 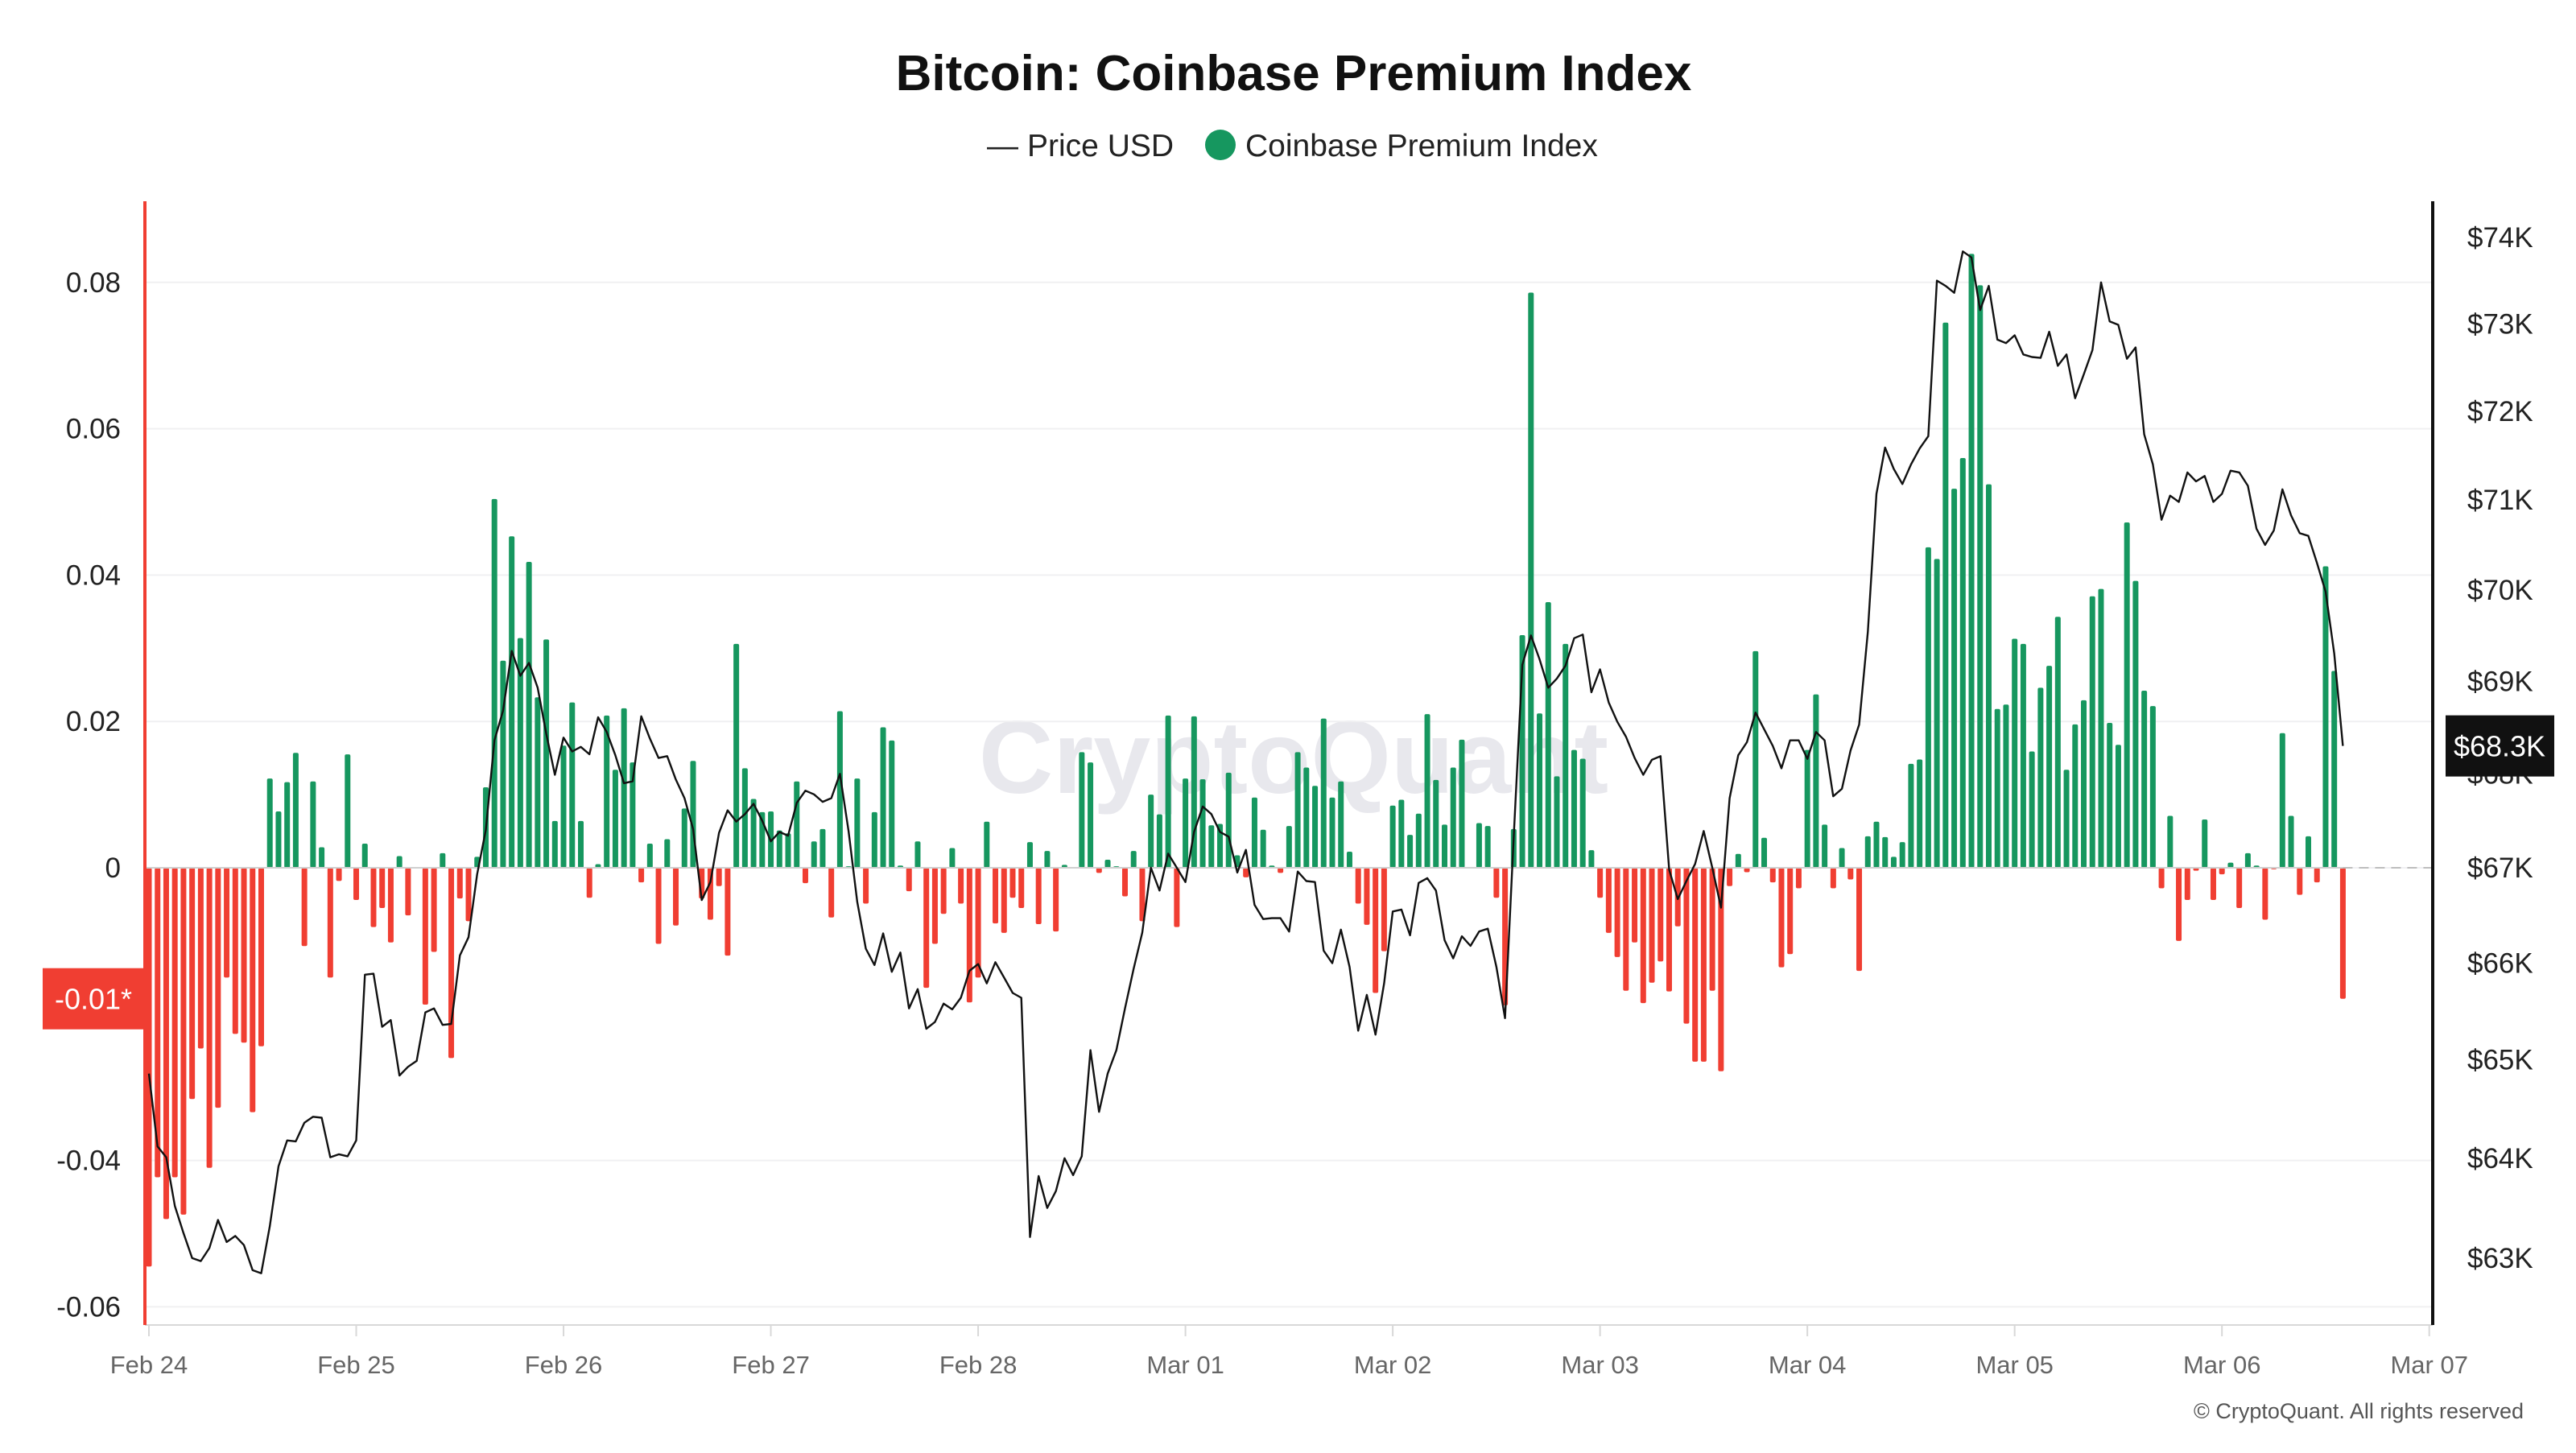 What do you see at coordinates (2500, 591) in the screenshot?
I see `right-tick-label: $70K` at bounding box center [2500, 591].